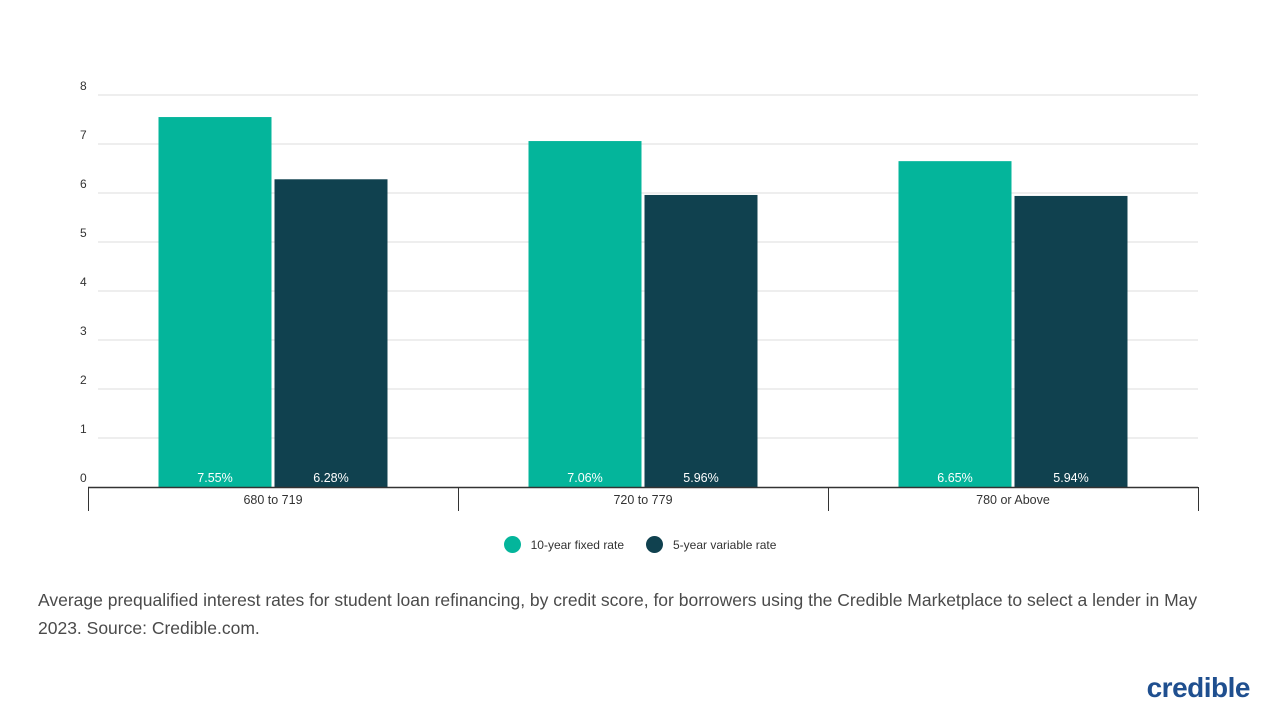 The width and height of the screenshot is (1280, 720). Describe the element at coordinates (83, 135) in the screenshot. I see `y-tick-label: 7` at that location.